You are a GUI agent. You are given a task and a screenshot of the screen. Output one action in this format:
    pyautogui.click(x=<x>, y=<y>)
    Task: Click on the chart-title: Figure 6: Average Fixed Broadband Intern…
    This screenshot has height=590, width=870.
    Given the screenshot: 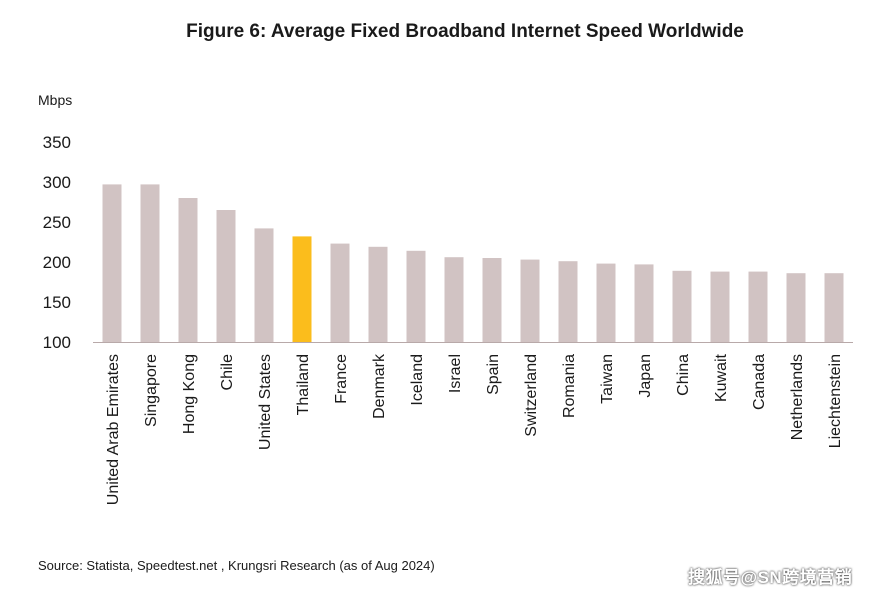 What is the action you would take?
    pyautogui.click(x=465, y=31)
    